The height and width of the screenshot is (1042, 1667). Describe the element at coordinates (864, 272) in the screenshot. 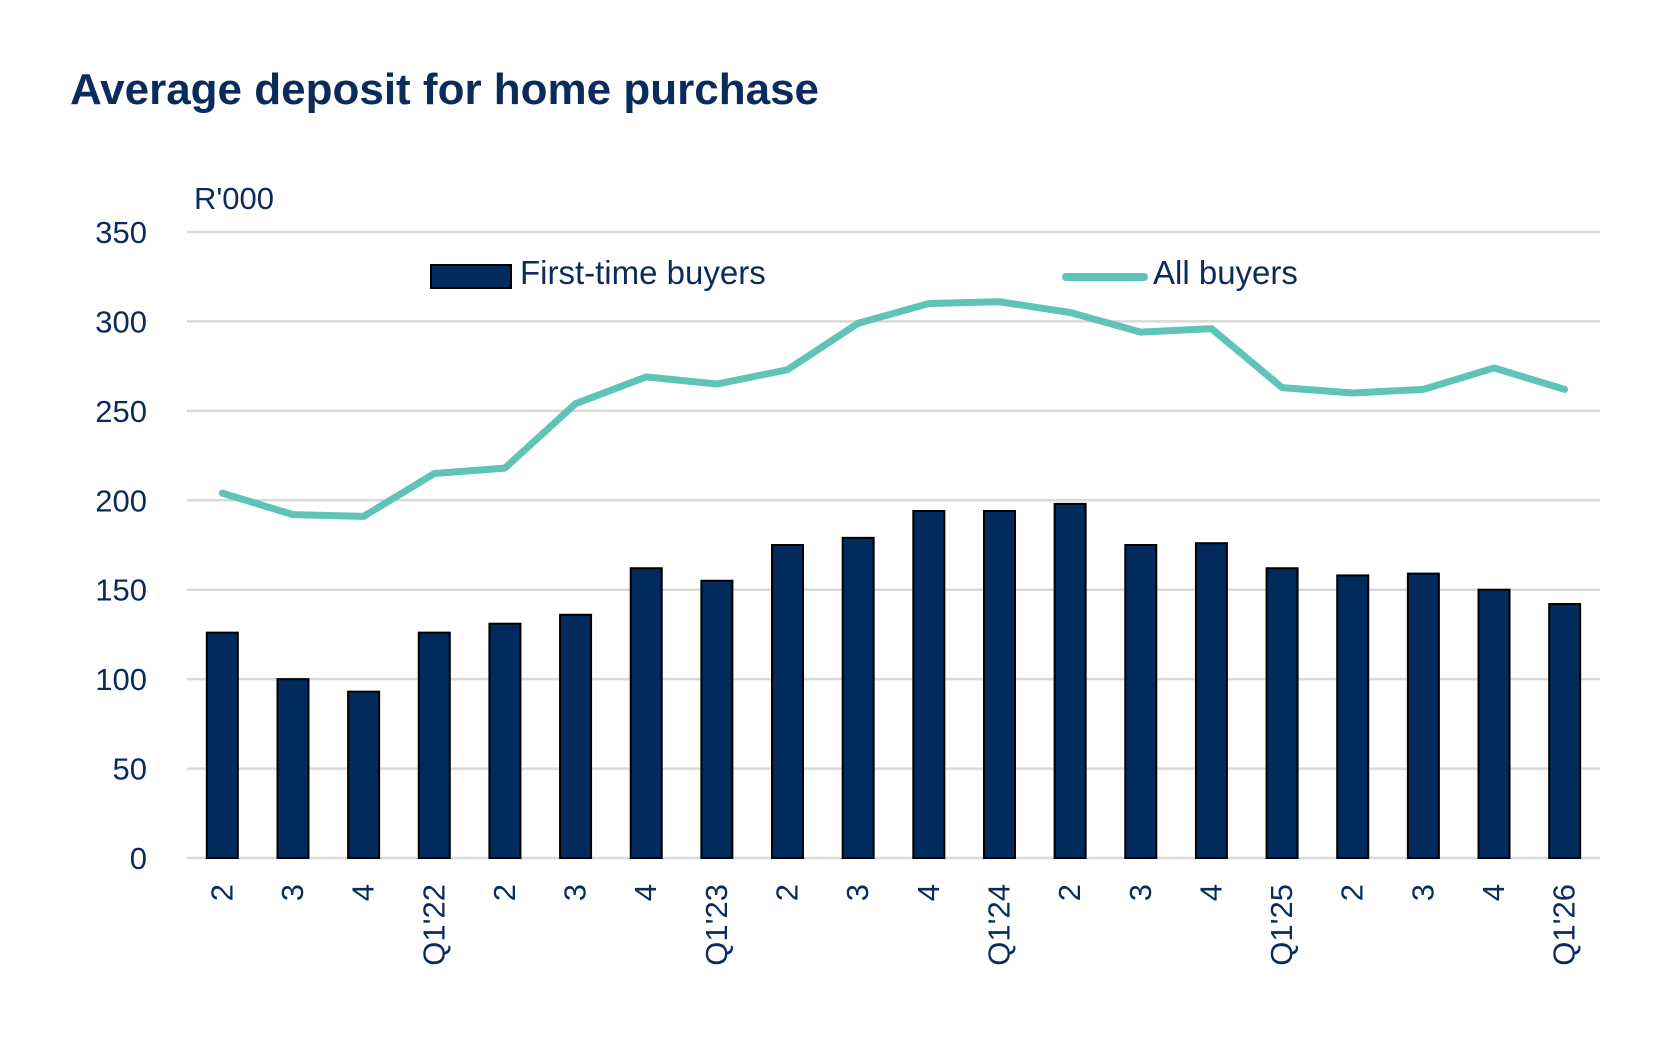

I see `legend: First-time buyers All buyers` at that location.